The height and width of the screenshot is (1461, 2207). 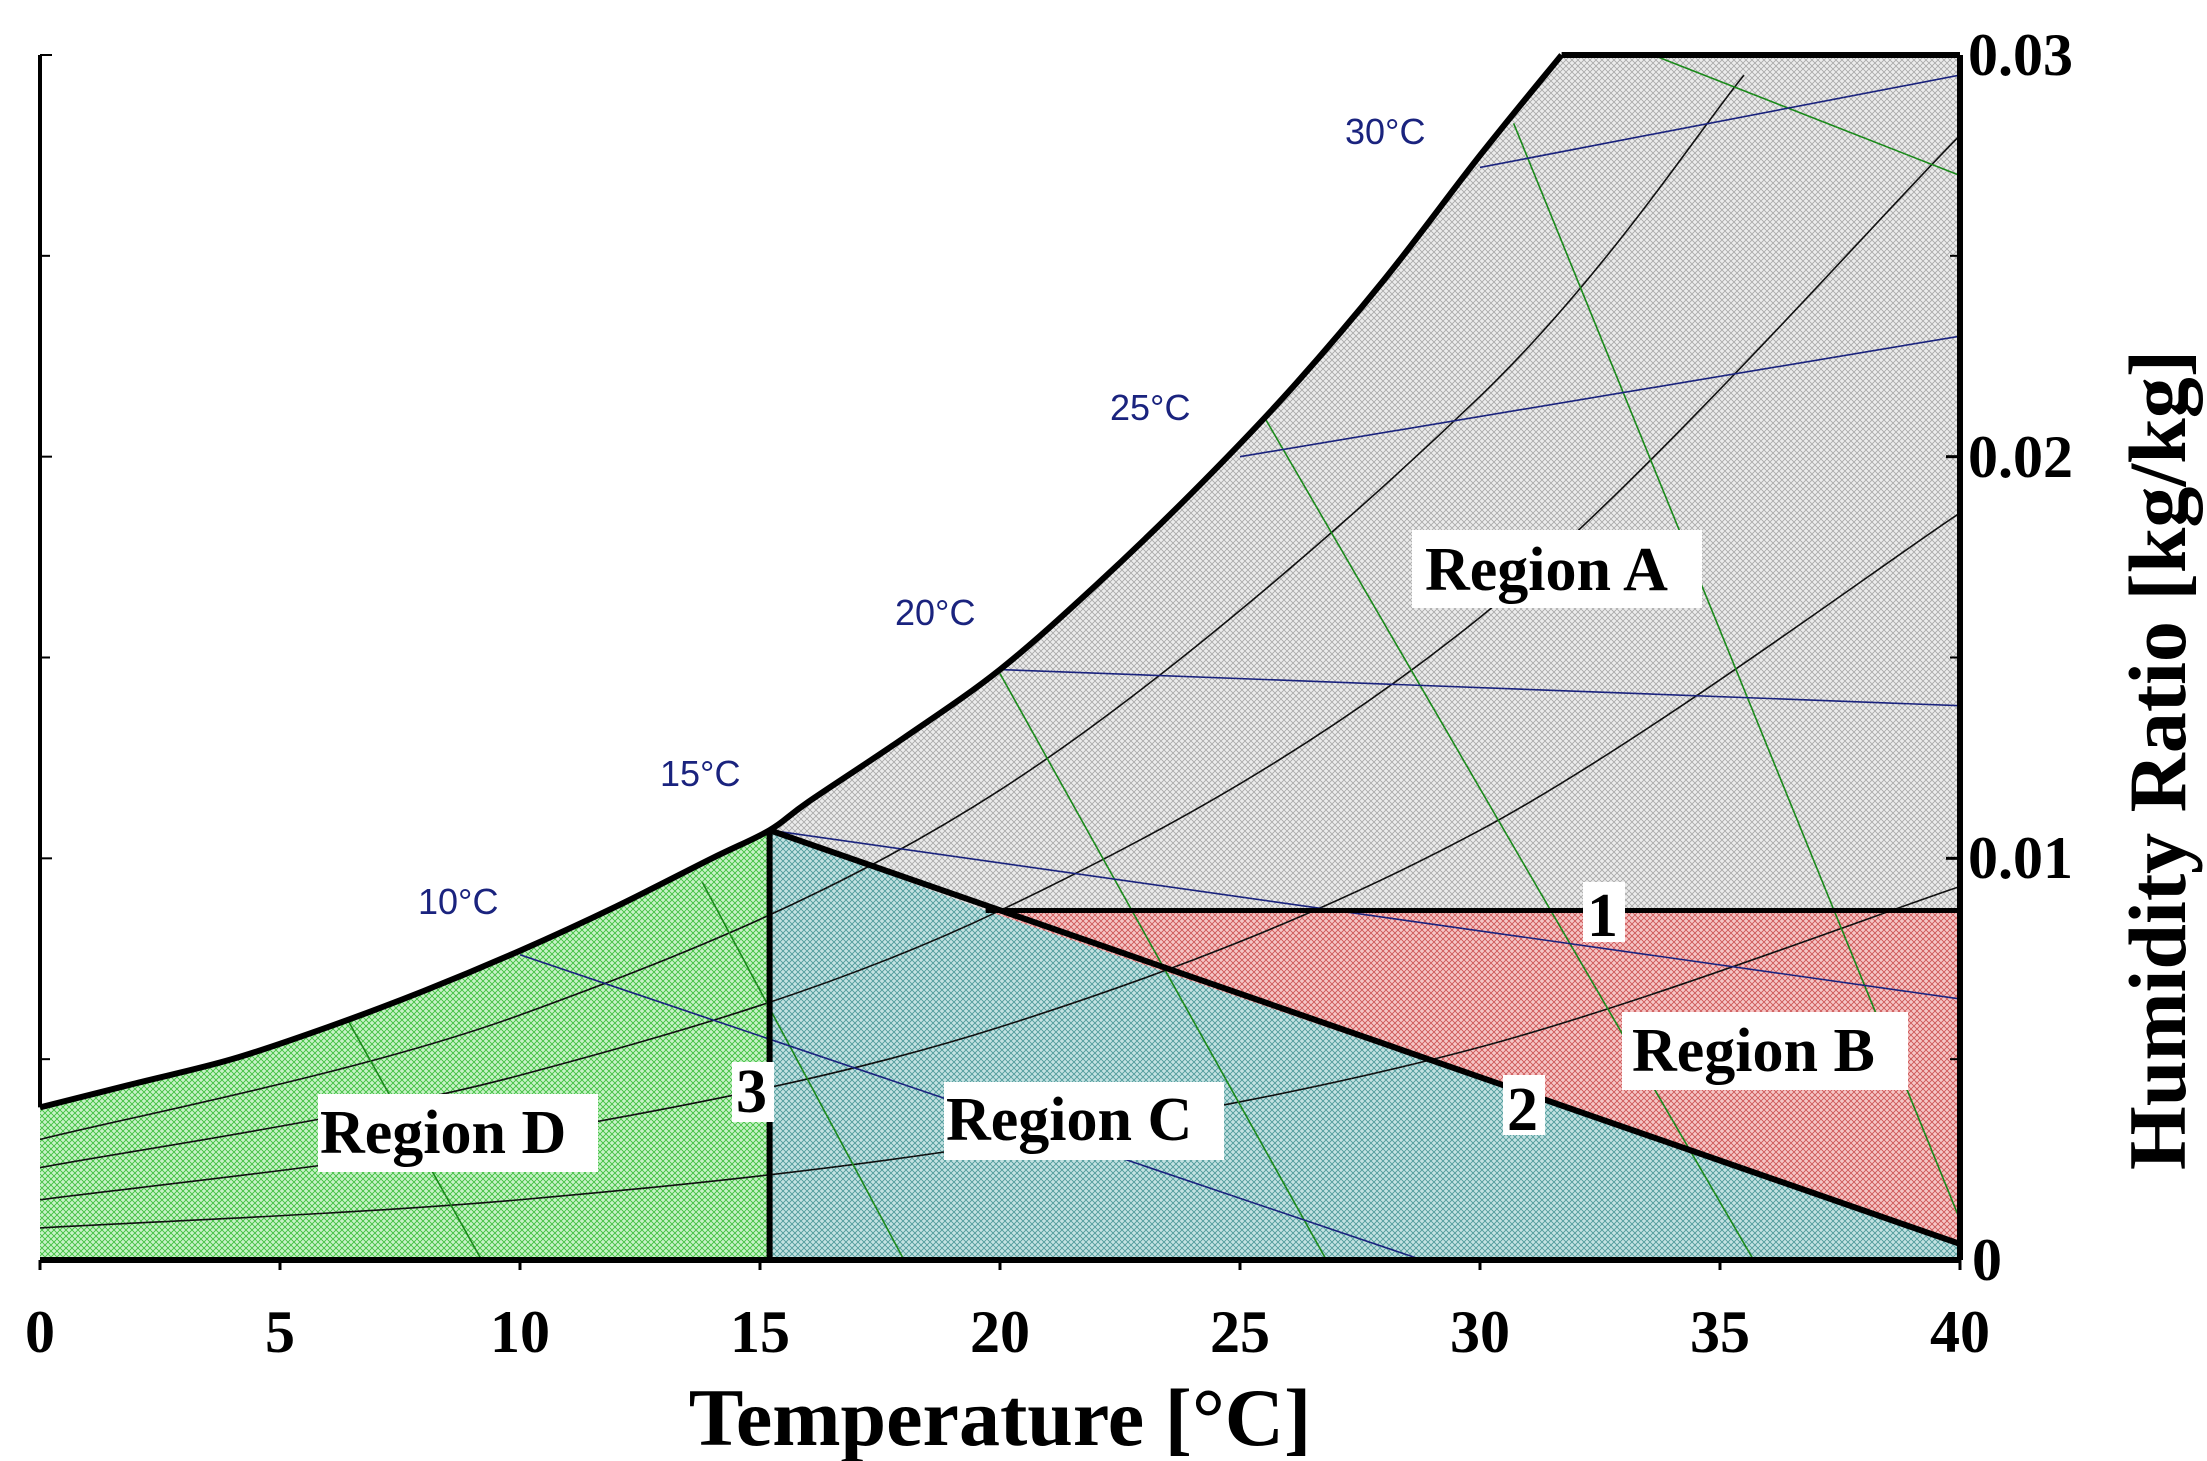 I want to click on x-tick-label: 40, so click(x=1960, y=1332).